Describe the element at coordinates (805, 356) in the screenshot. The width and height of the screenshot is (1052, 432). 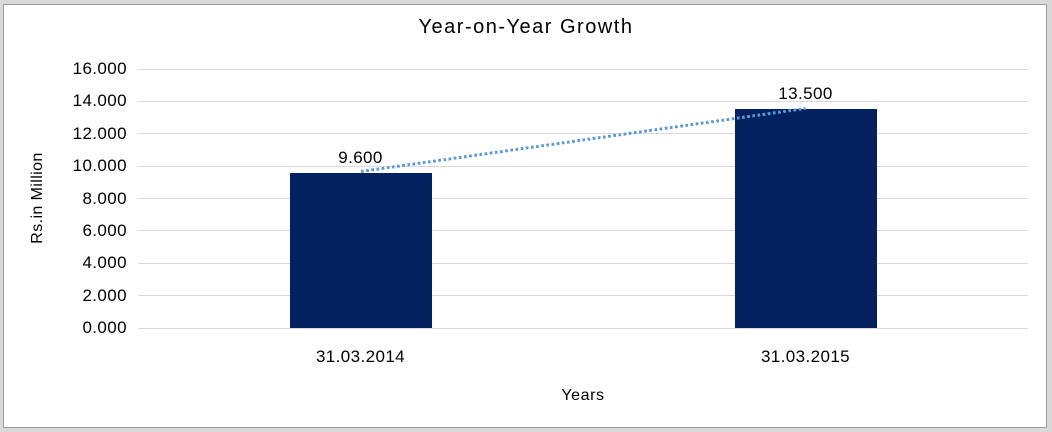
I see `x-axis-category-label: 31.03.2015` at that location.